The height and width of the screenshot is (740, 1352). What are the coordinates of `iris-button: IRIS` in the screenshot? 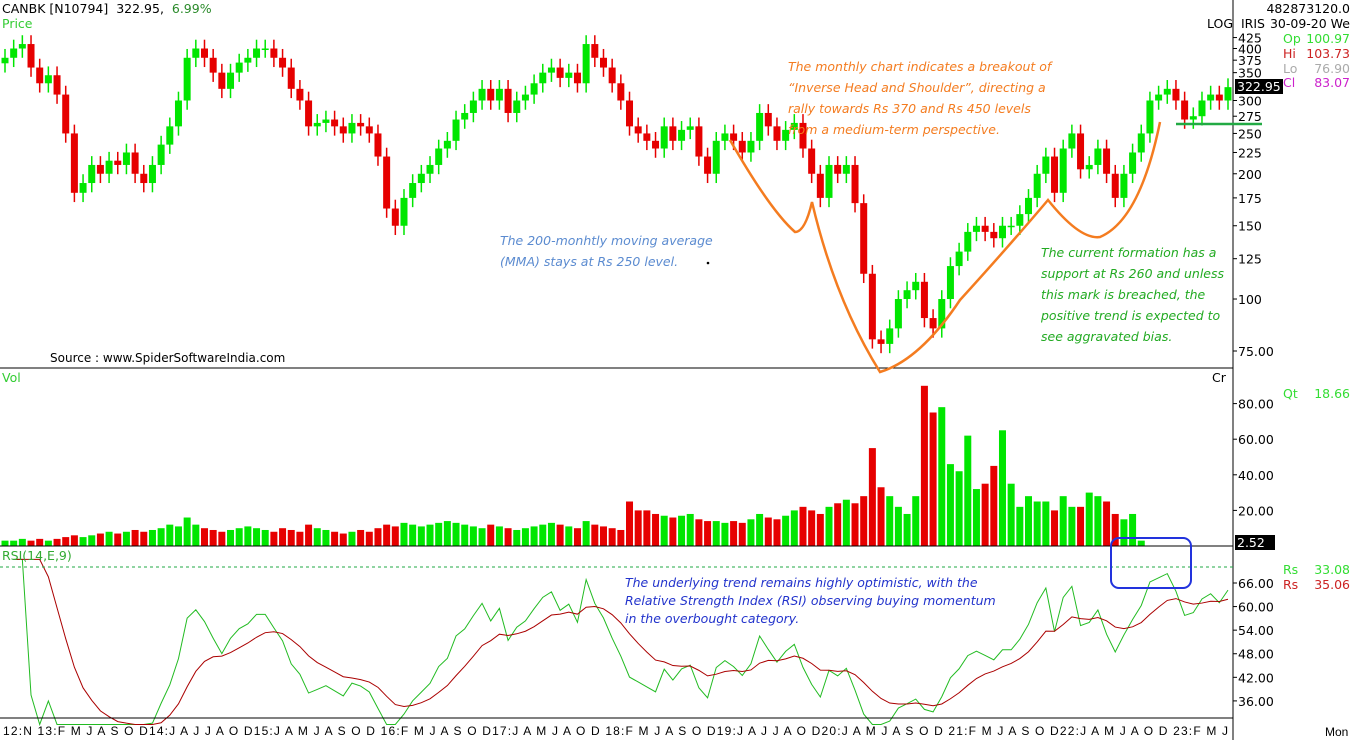 It's located at (1253, 23).